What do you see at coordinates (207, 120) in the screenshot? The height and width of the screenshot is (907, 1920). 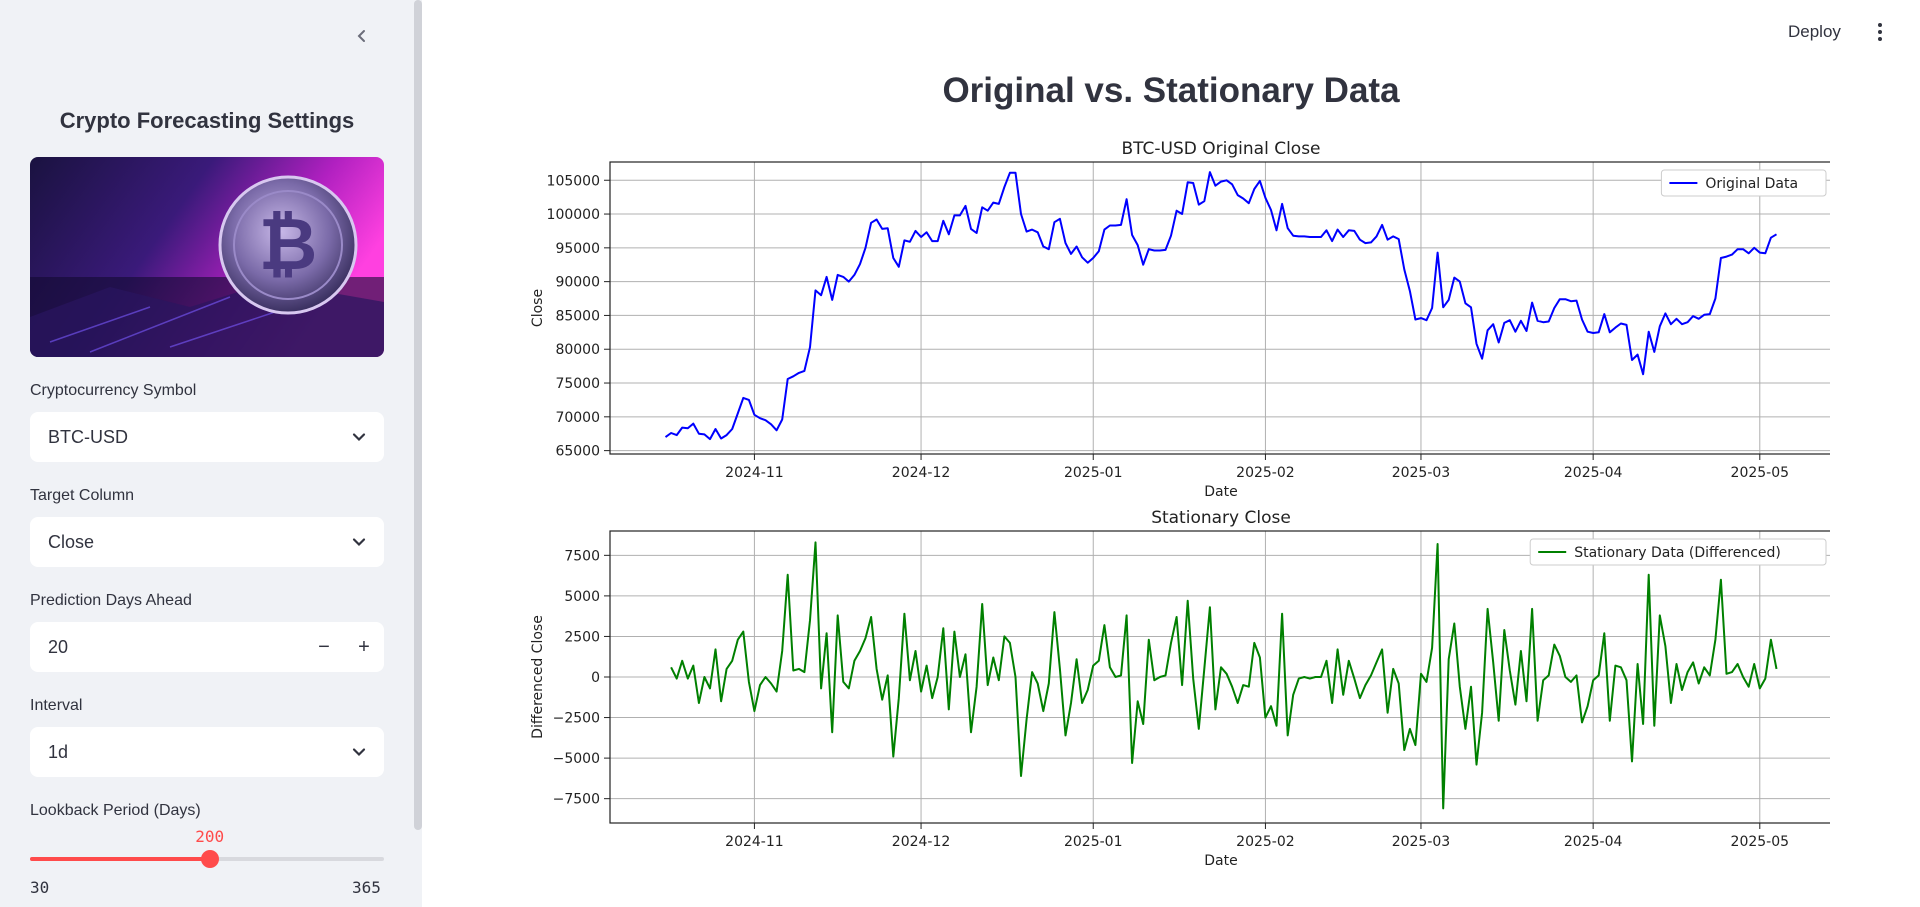 I see `sidebar-title: Crypto Forecasting Settings` at bounding box center [207, 120].